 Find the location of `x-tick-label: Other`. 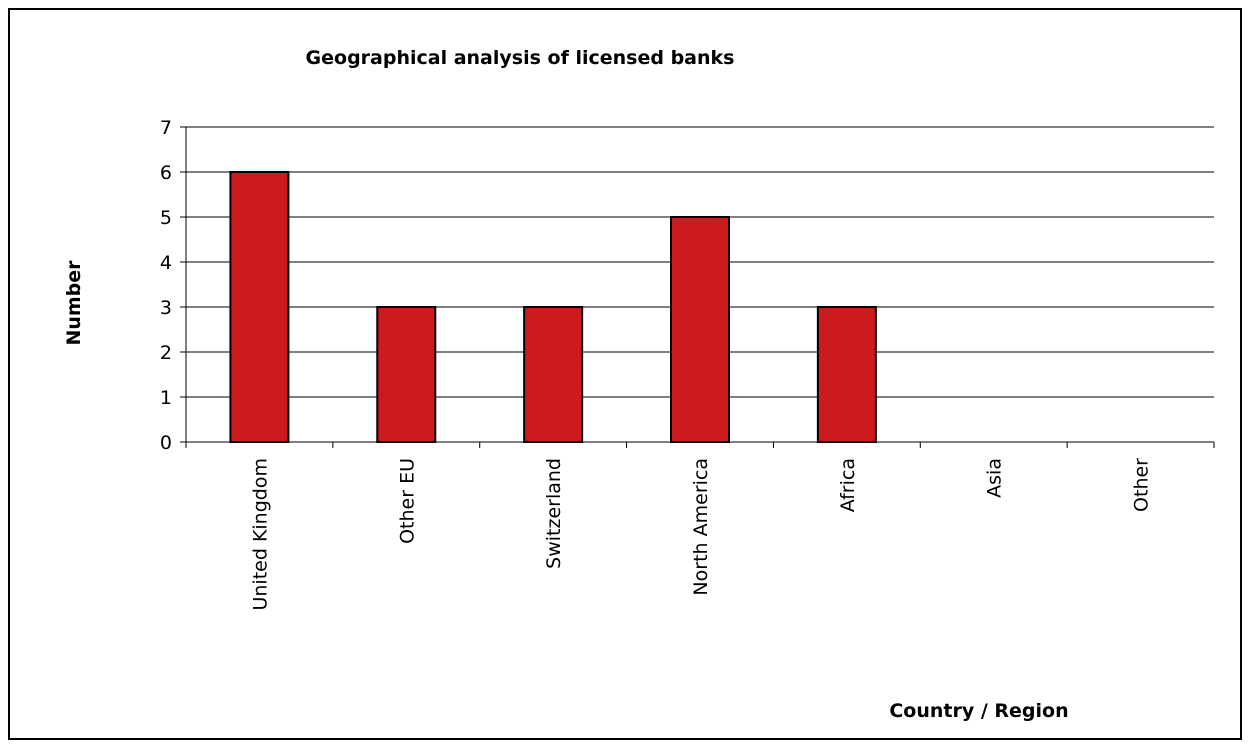

x-tick-label: Other is located at coordinates (1142, 485).